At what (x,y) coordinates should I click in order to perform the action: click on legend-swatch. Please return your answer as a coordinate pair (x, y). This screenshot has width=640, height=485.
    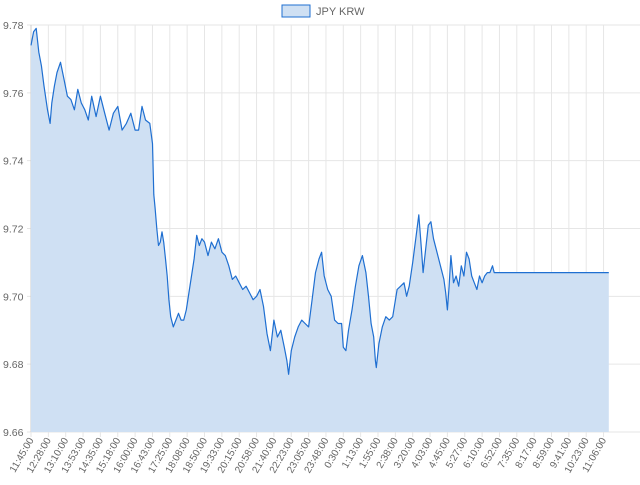
    Looking at the image, I should click on (296, 11).